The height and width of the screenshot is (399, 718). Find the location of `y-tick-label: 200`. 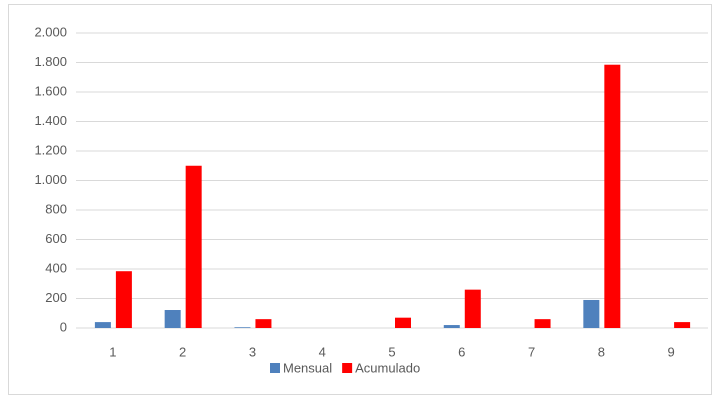

y-tick-label: 200 is located at coordinates (56, 297).